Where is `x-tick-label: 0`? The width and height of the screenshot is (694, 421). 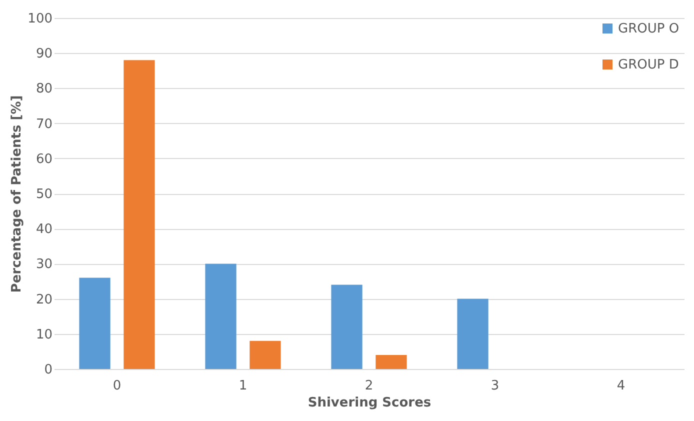 x-tick-label: 0 is located at coordinates (117, 386).